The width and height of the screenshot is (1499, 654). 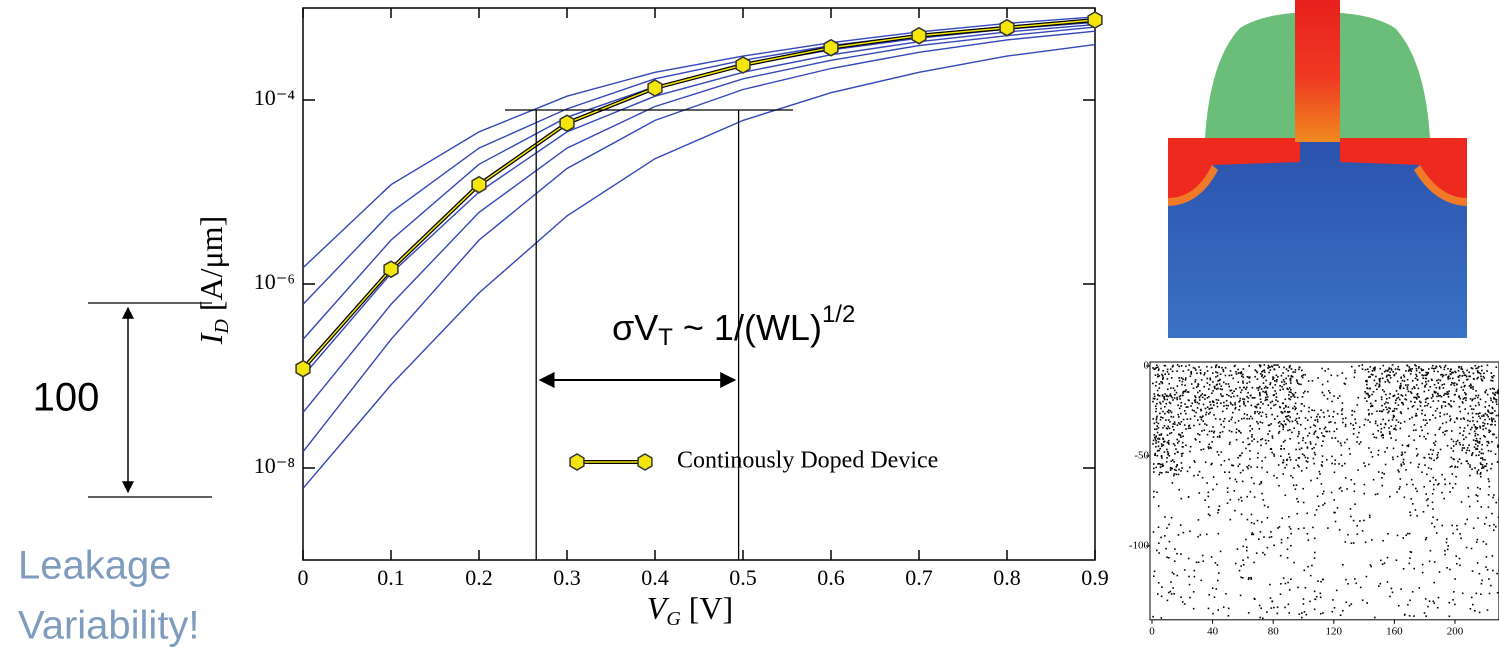 What do you see at coordinates (1234, 170) in the screenshot?
I see `source` at bounding box center [1234, 170].